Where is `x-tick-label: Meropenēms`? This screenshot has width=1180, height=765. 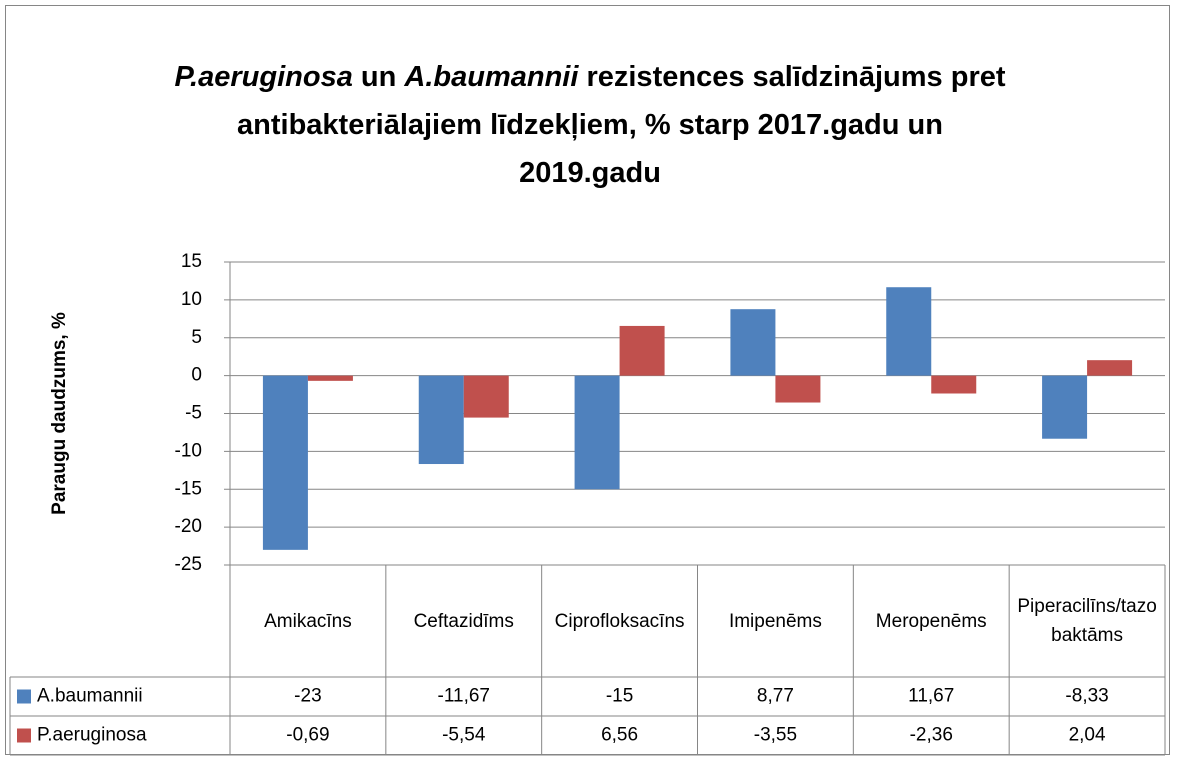 x-tick-label: Meropenēms is located at coordinates (931, 621).